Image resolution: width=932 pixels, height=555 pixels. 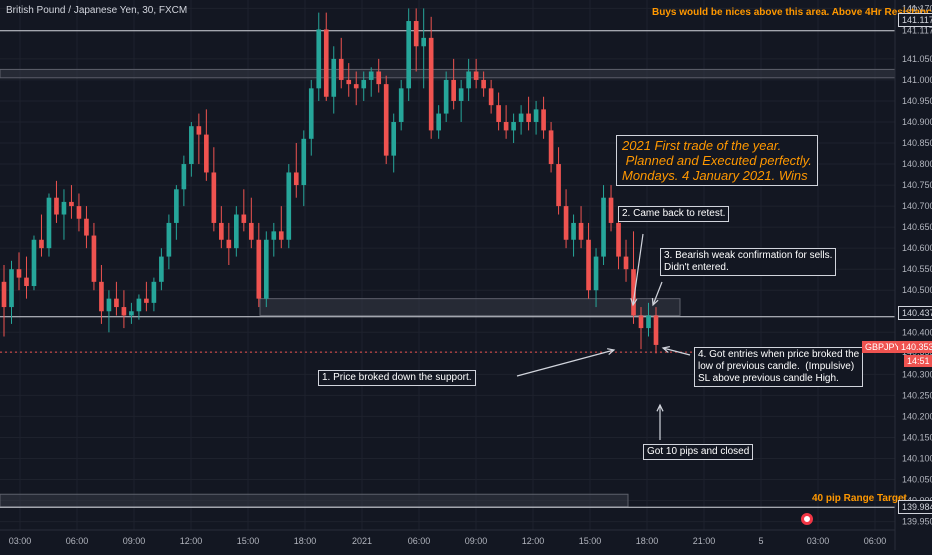 What do you see at coordinates (917, 59) in the screenshot?
I see `y-tick-label: 141.050` at bounding box center [917, 59].